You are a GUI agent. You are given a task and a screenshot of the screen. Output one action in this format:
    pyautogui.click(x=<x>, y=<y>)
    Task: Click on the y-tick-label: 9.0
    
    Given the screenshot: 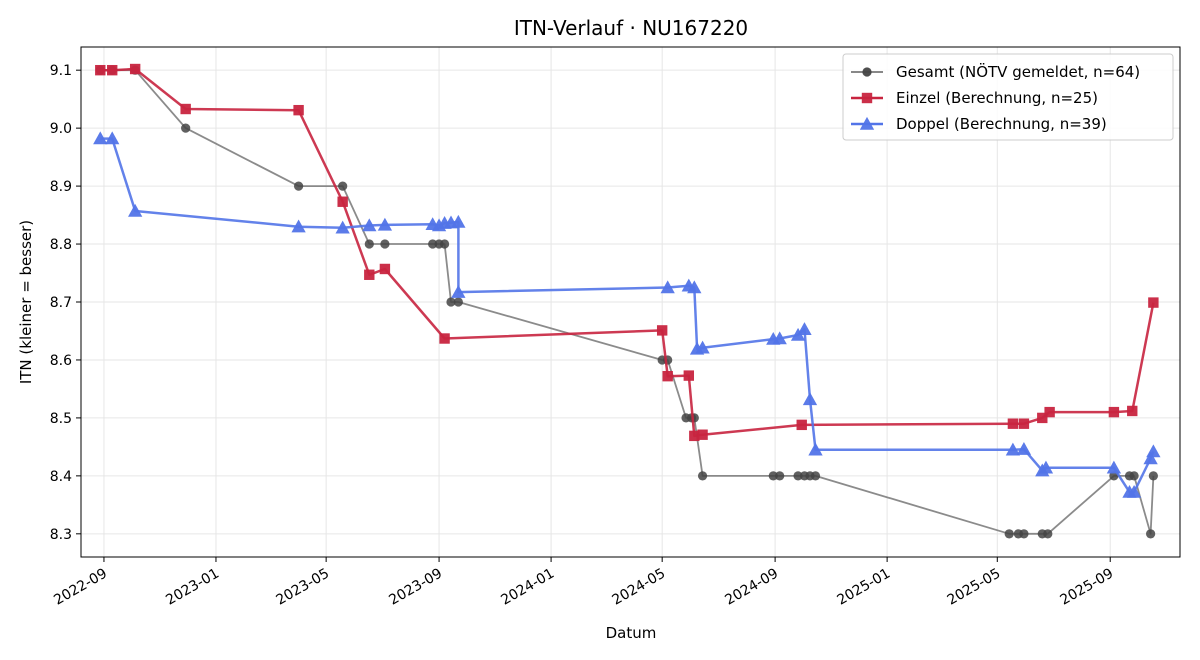 What is the action you would take?
    pyautogui.click(x=61, y=129)
    